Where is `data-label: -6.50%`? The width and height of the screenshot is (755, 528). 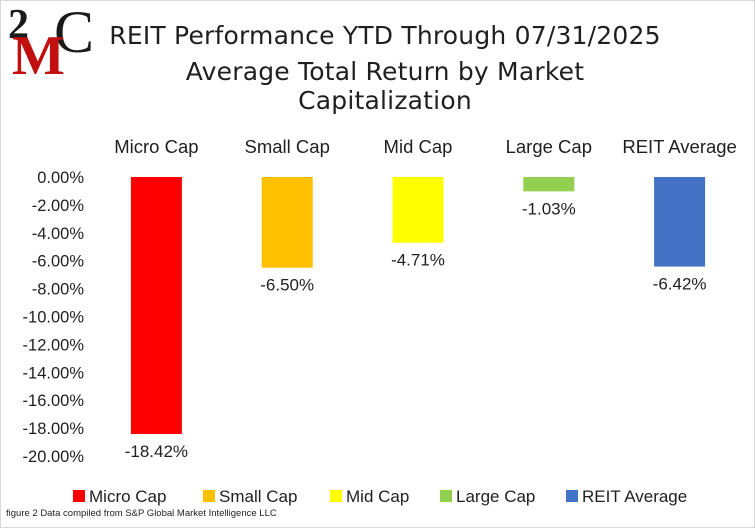 data-label: -6.50% is located at coordinates (287, 285).